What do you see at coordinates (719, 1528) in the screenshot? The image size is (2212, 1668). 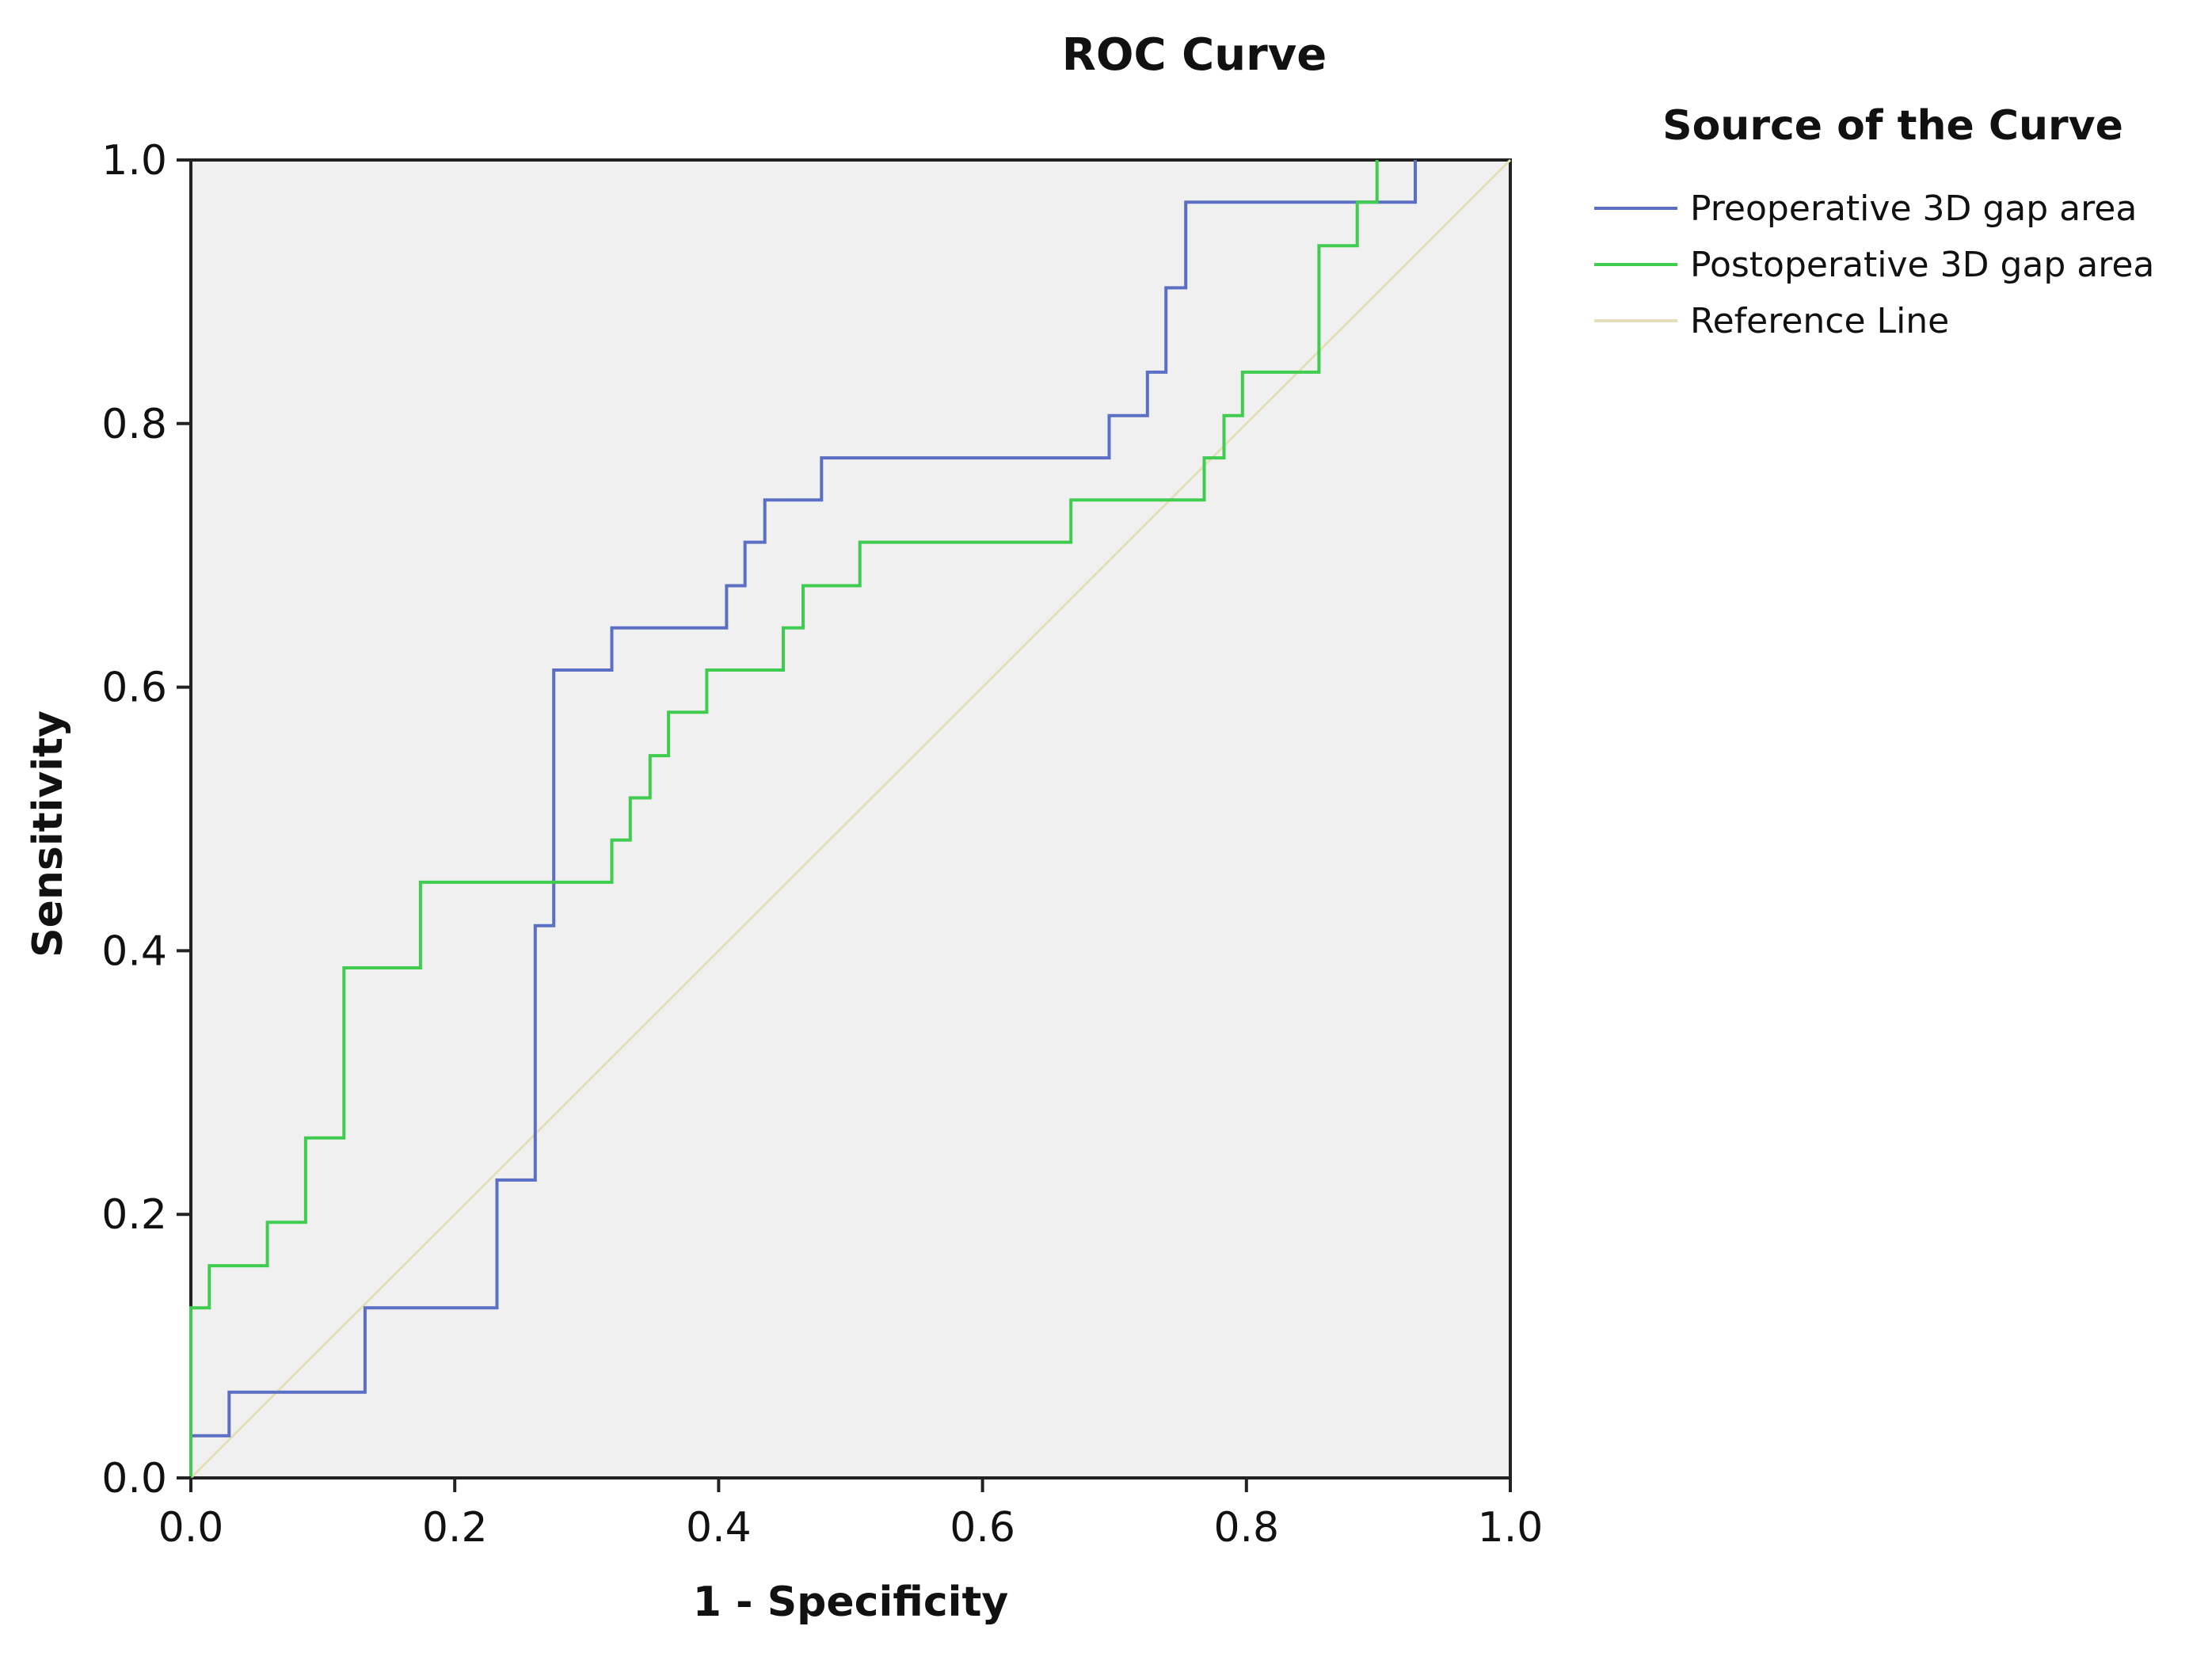 I see `x-tick-label: 0.4` at bounding box center [719, 1528].